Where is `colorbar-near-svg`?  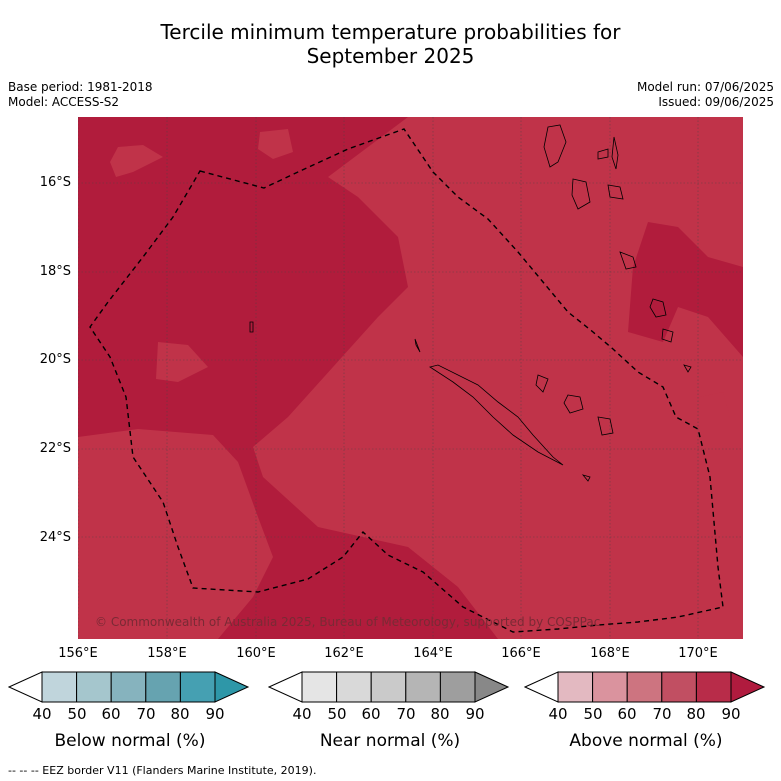 colorbar-near-svg is located at coordinates (388, 687).